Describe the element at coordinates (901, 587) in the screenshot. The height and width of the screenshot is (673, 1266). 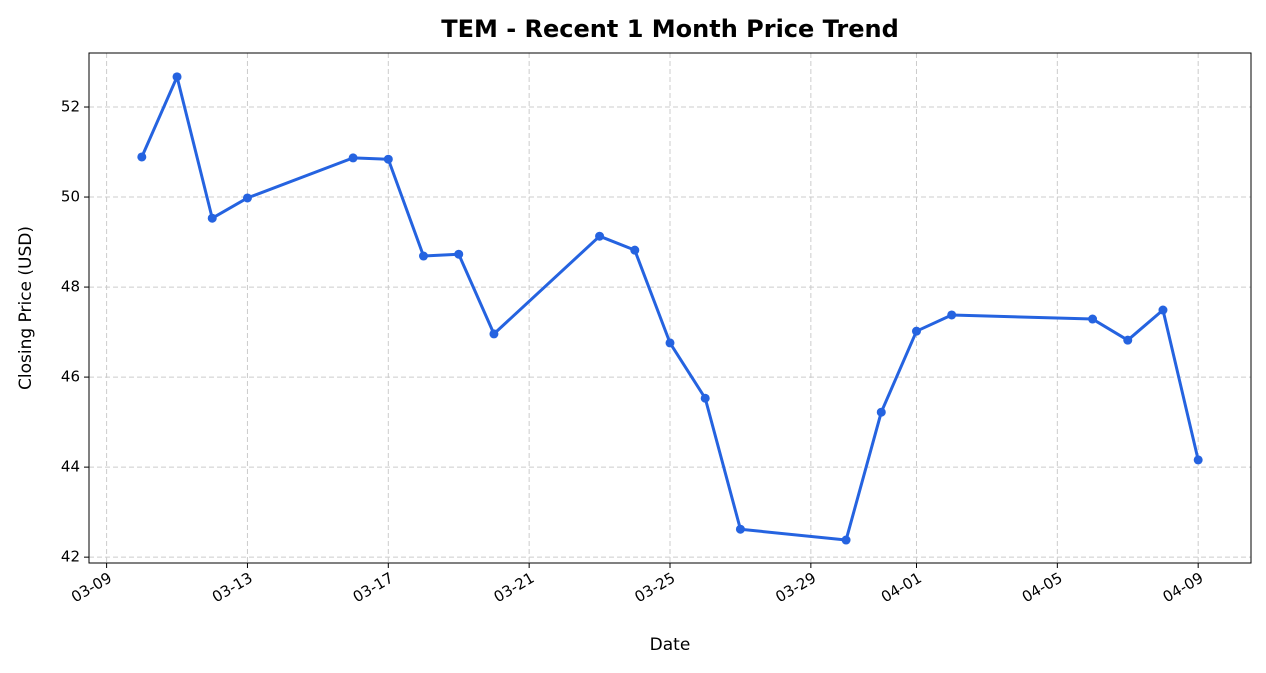
I see `x-tick-label: 04-01` at that location.